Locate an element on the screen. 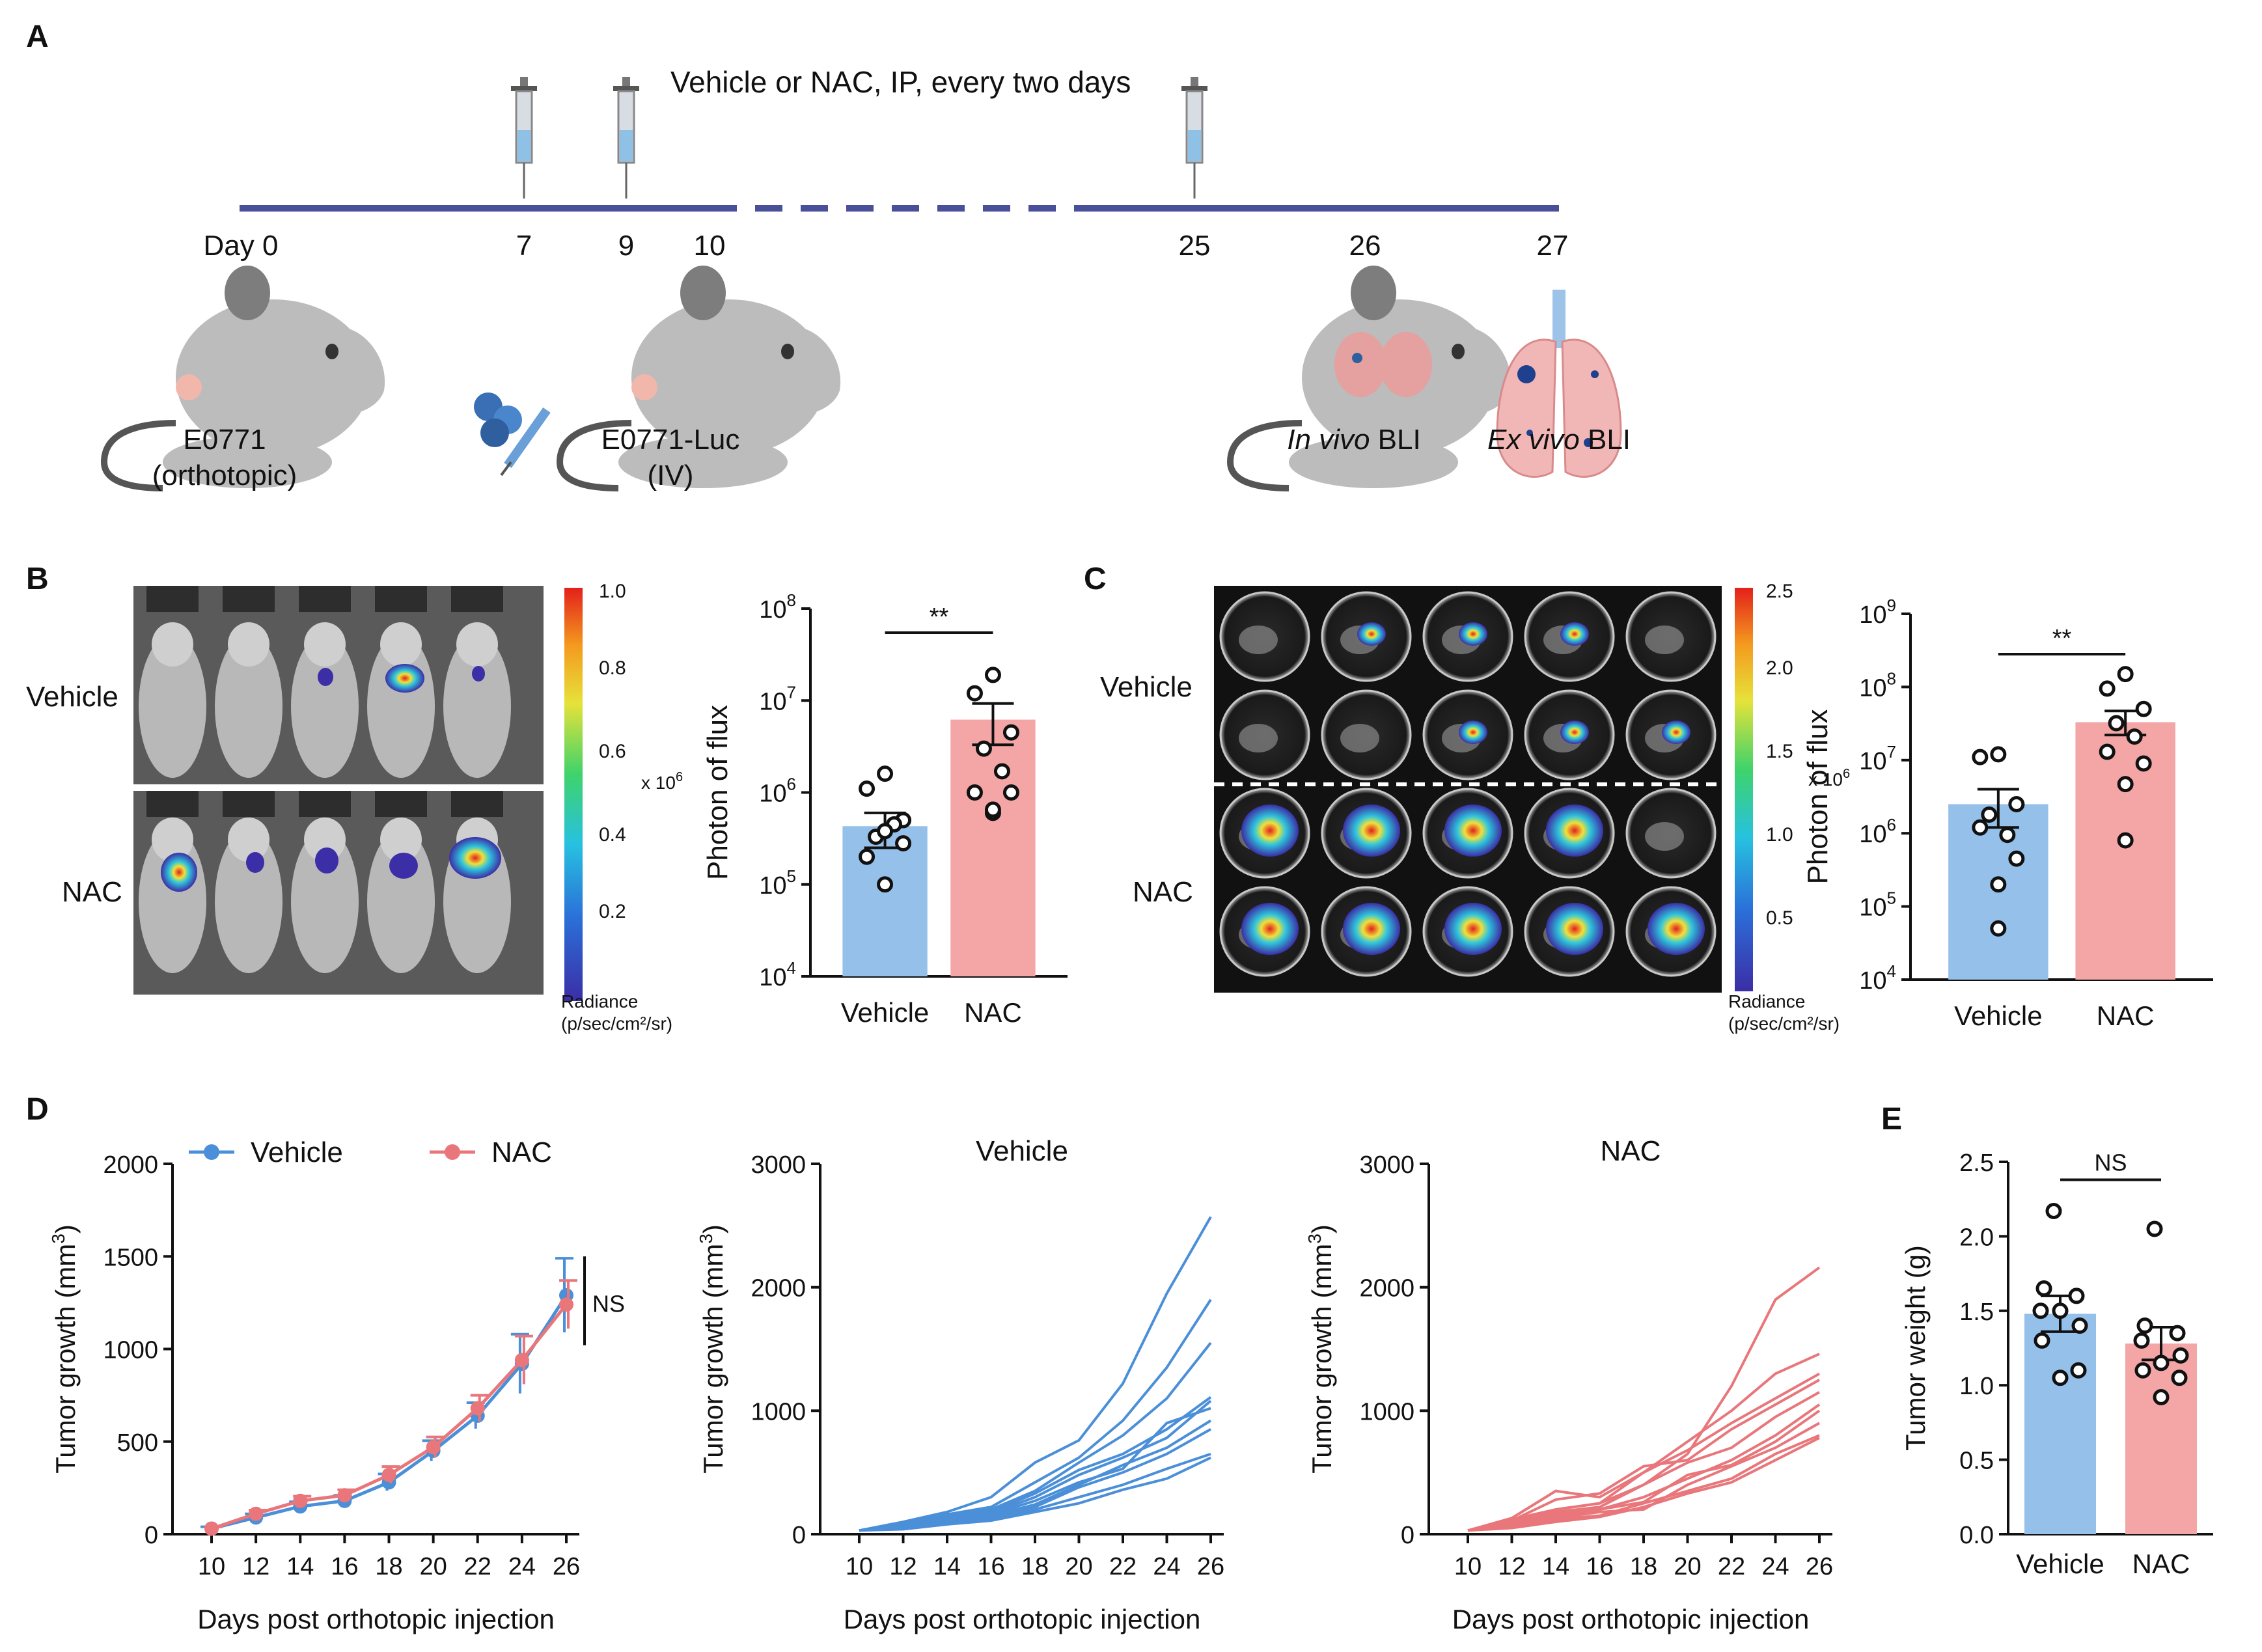 The height and width of the screenshot is (1652, 2262). y-tick-exp-0: 4 is located at coordinates (1891, 971).